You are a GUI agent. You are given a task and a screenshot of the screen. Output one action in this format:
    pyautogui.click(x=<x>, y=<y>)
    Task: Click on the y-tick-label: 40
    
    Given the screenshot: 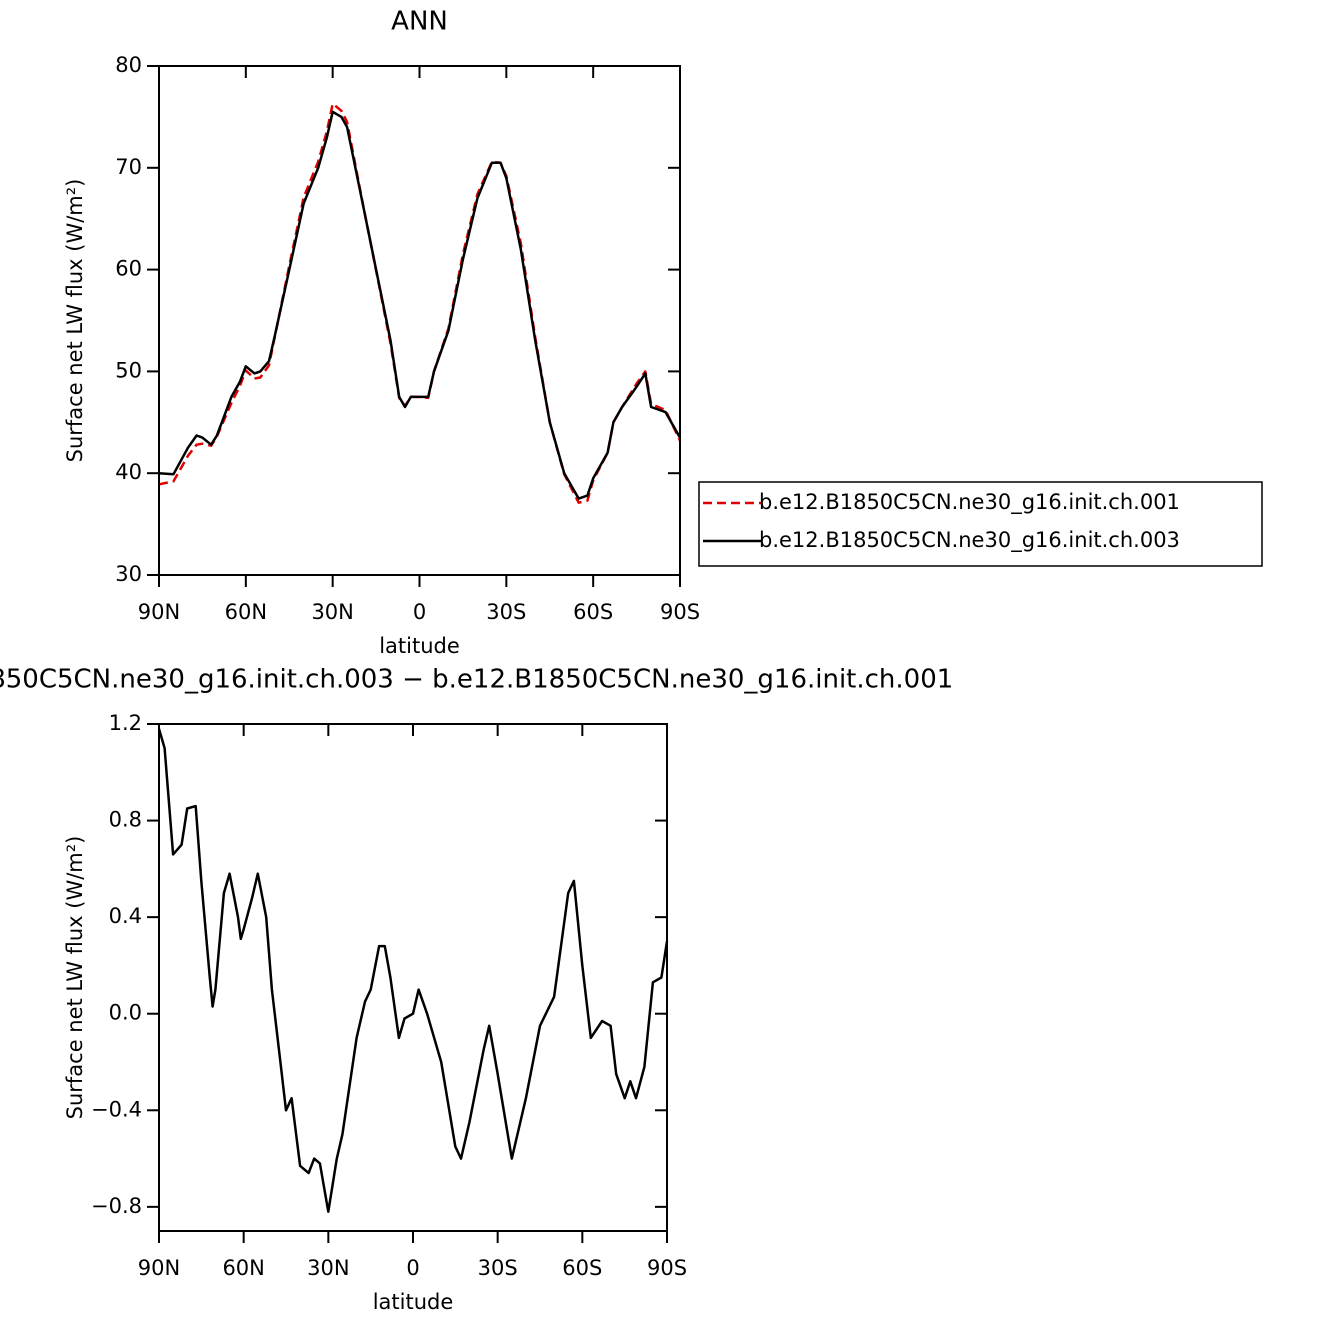 What is the action you would take?
    pyautogui.click(x=128, y=472)
    